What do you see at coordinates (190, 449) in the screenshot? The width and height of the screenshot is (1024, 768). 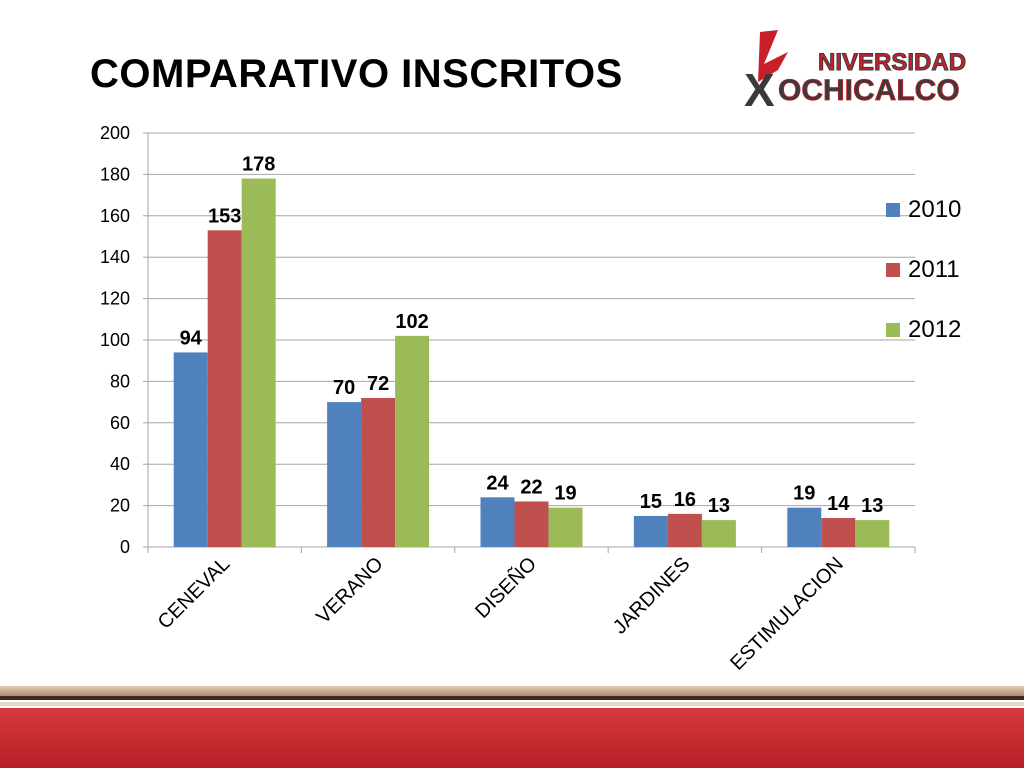 I see `bar-2010-ceneval` at bounding box center [190, 449].